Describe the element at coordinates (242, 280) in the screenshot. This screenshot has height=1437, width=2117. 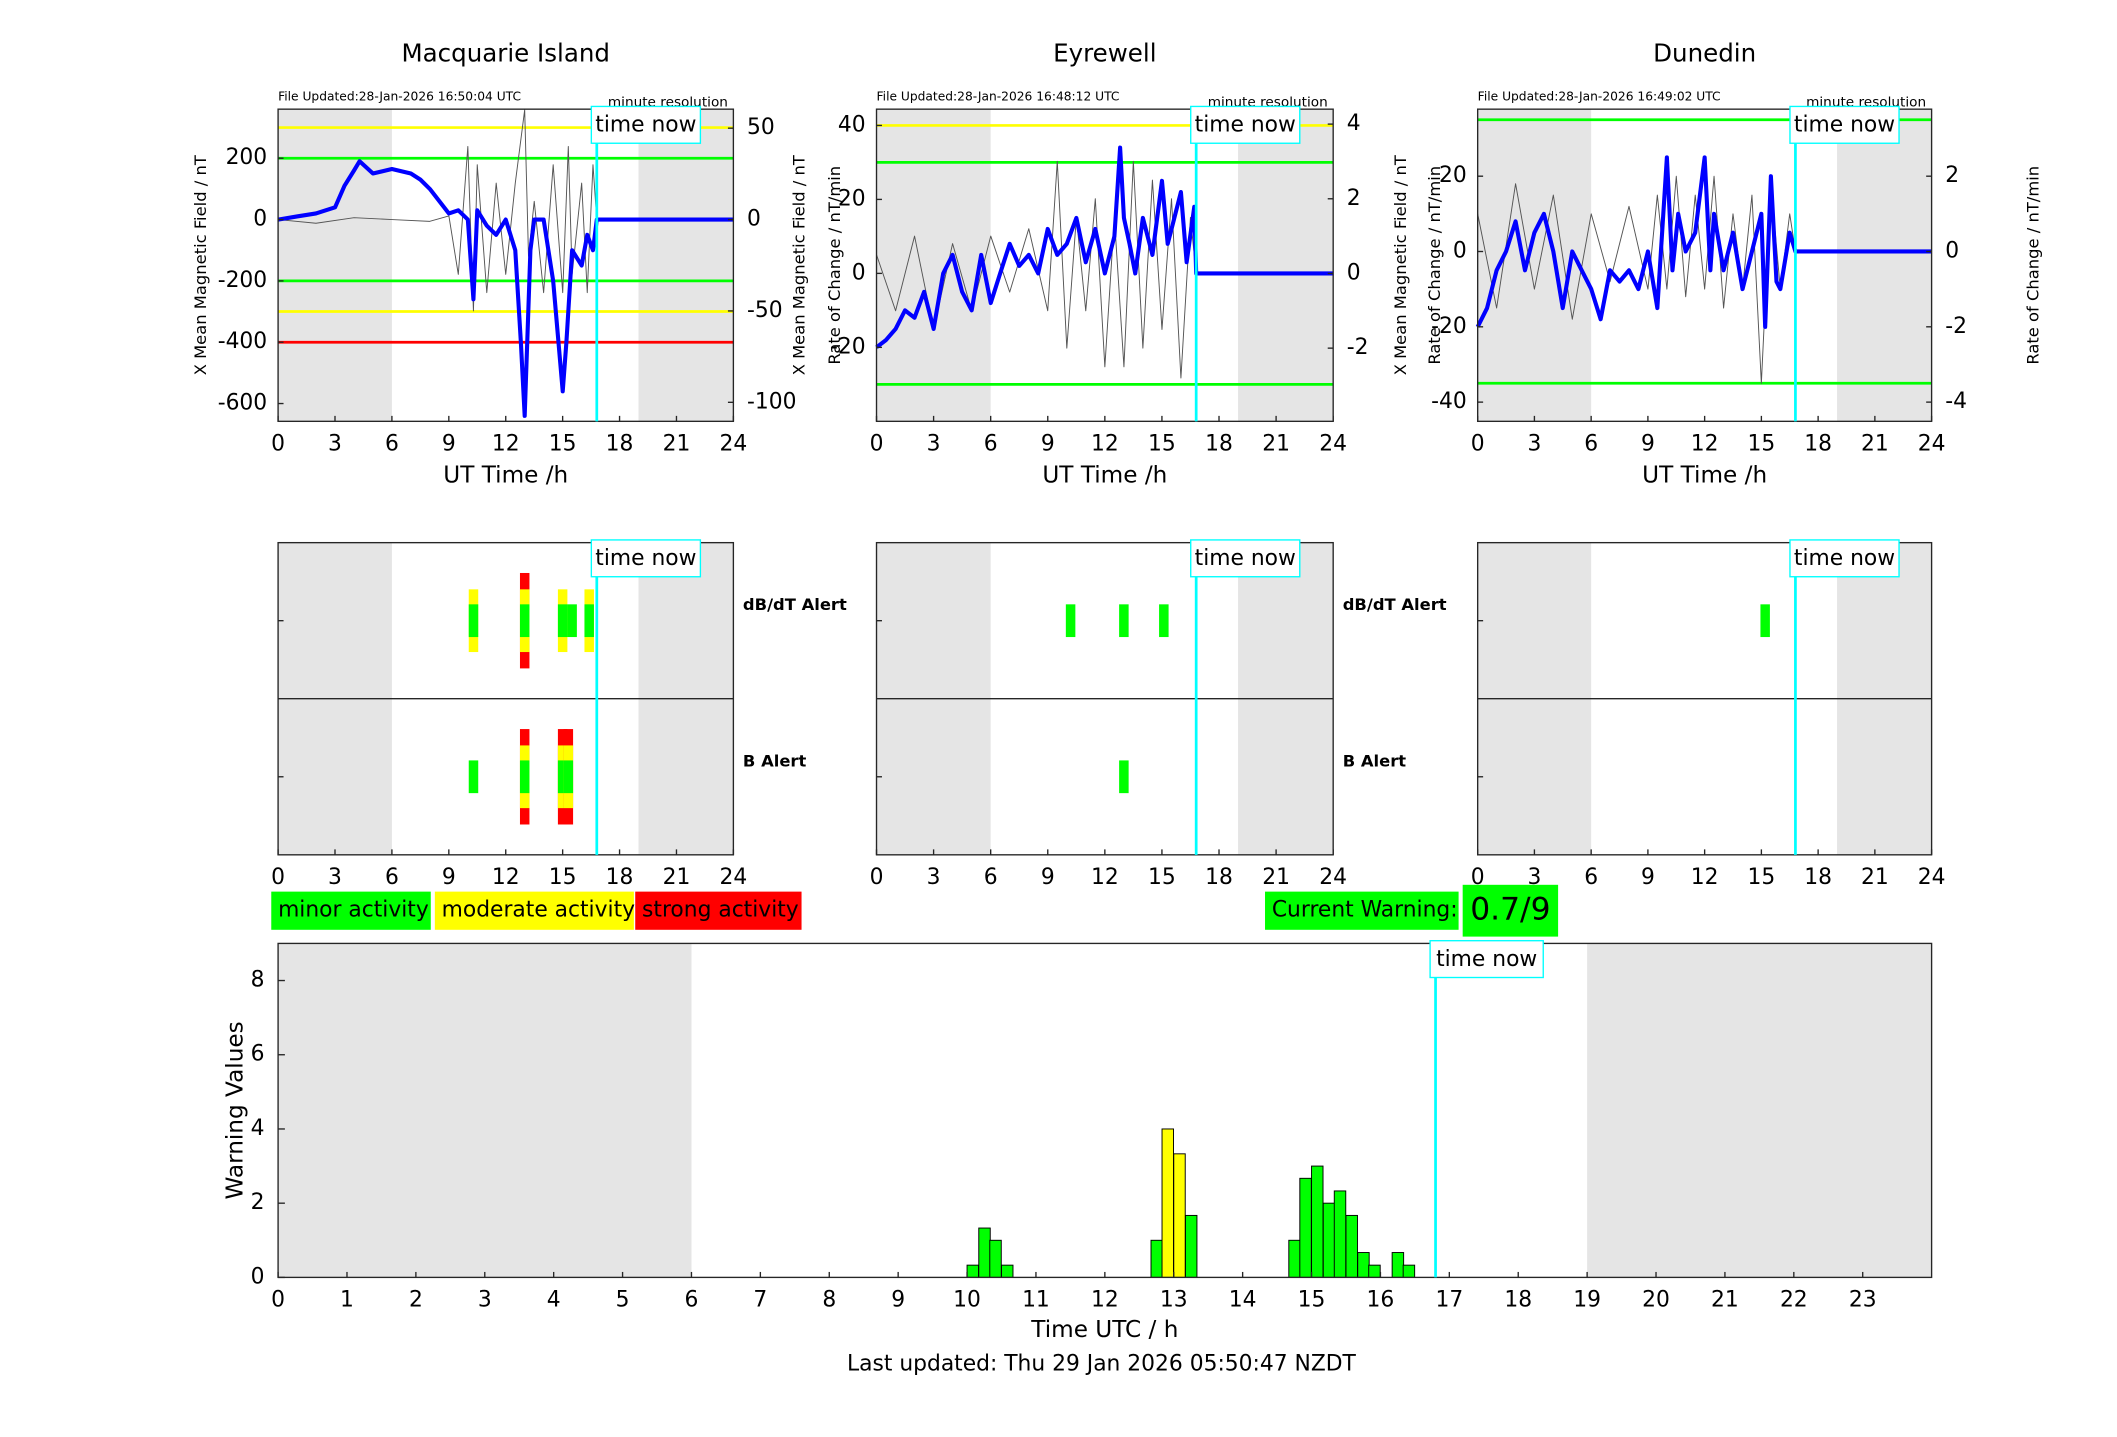
I see `y-tick-label: -200` at that location.